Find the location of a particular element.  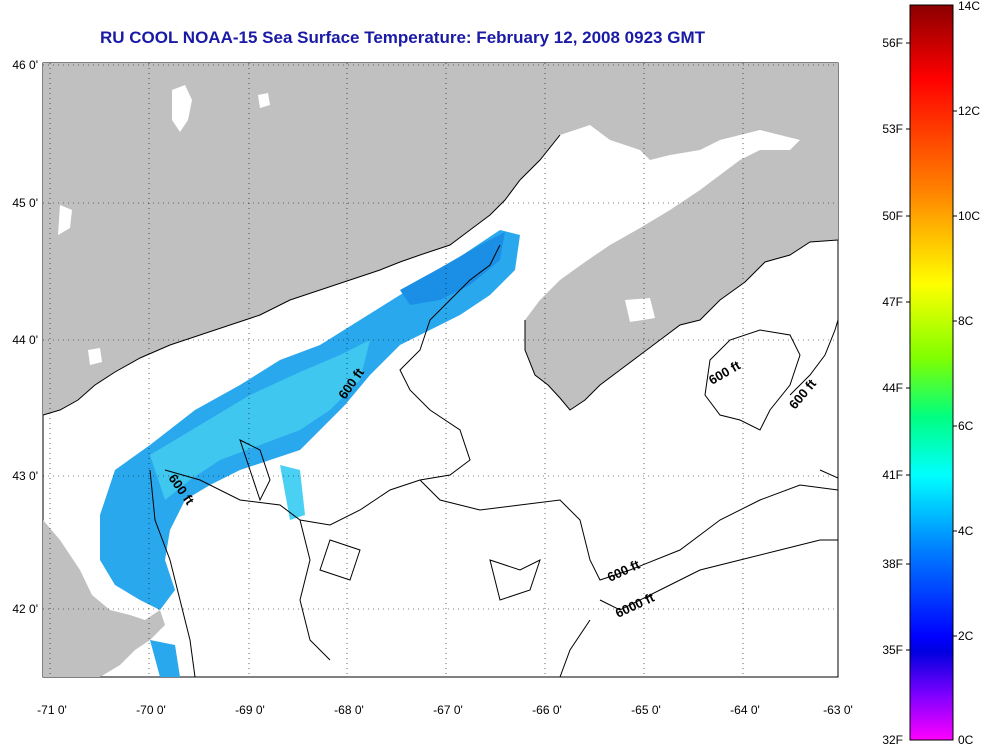

land-massachusetts is located at coordinates (104, 598).